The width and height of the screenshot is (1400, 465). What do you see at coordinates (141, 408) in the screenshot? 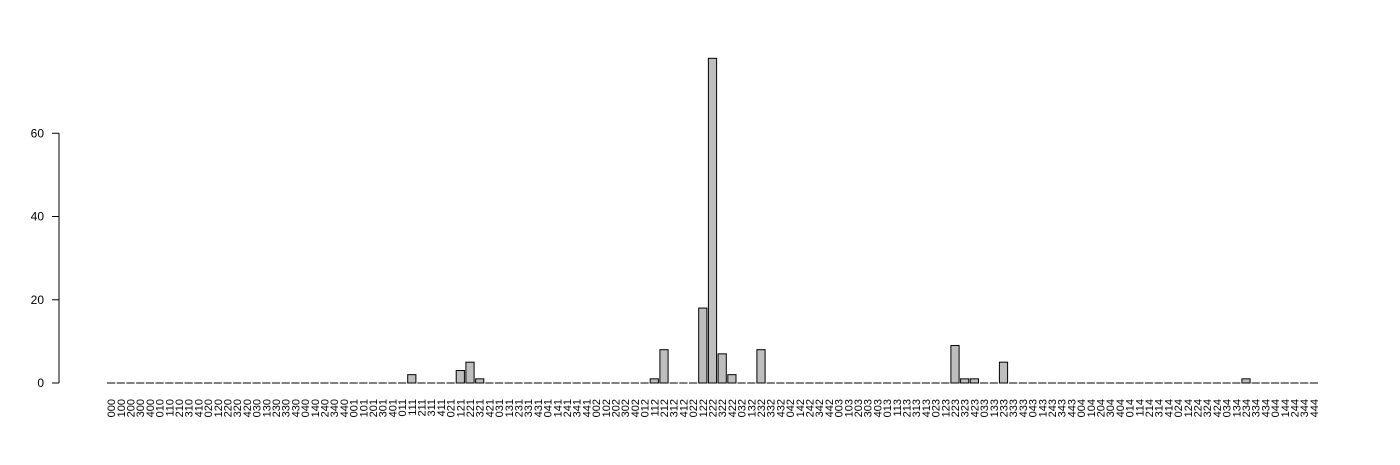
I see `x-tick-label-300: 300` at bounding box center [141, 408].